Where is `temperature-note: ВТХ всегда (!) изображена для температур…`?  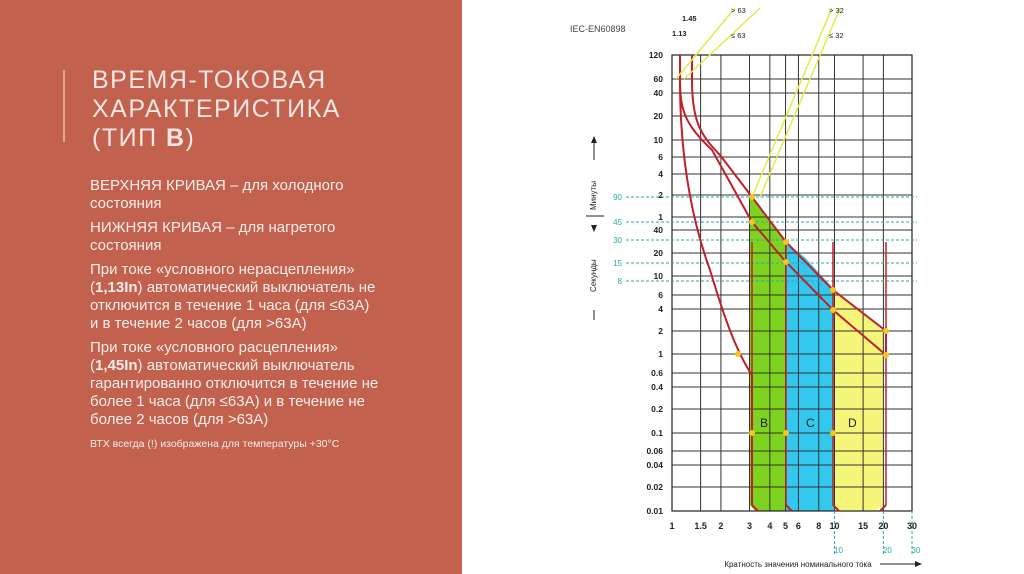
temperature-note: ВТХ всегда (!) изображена для температур… is located at coordinates (215, 444).